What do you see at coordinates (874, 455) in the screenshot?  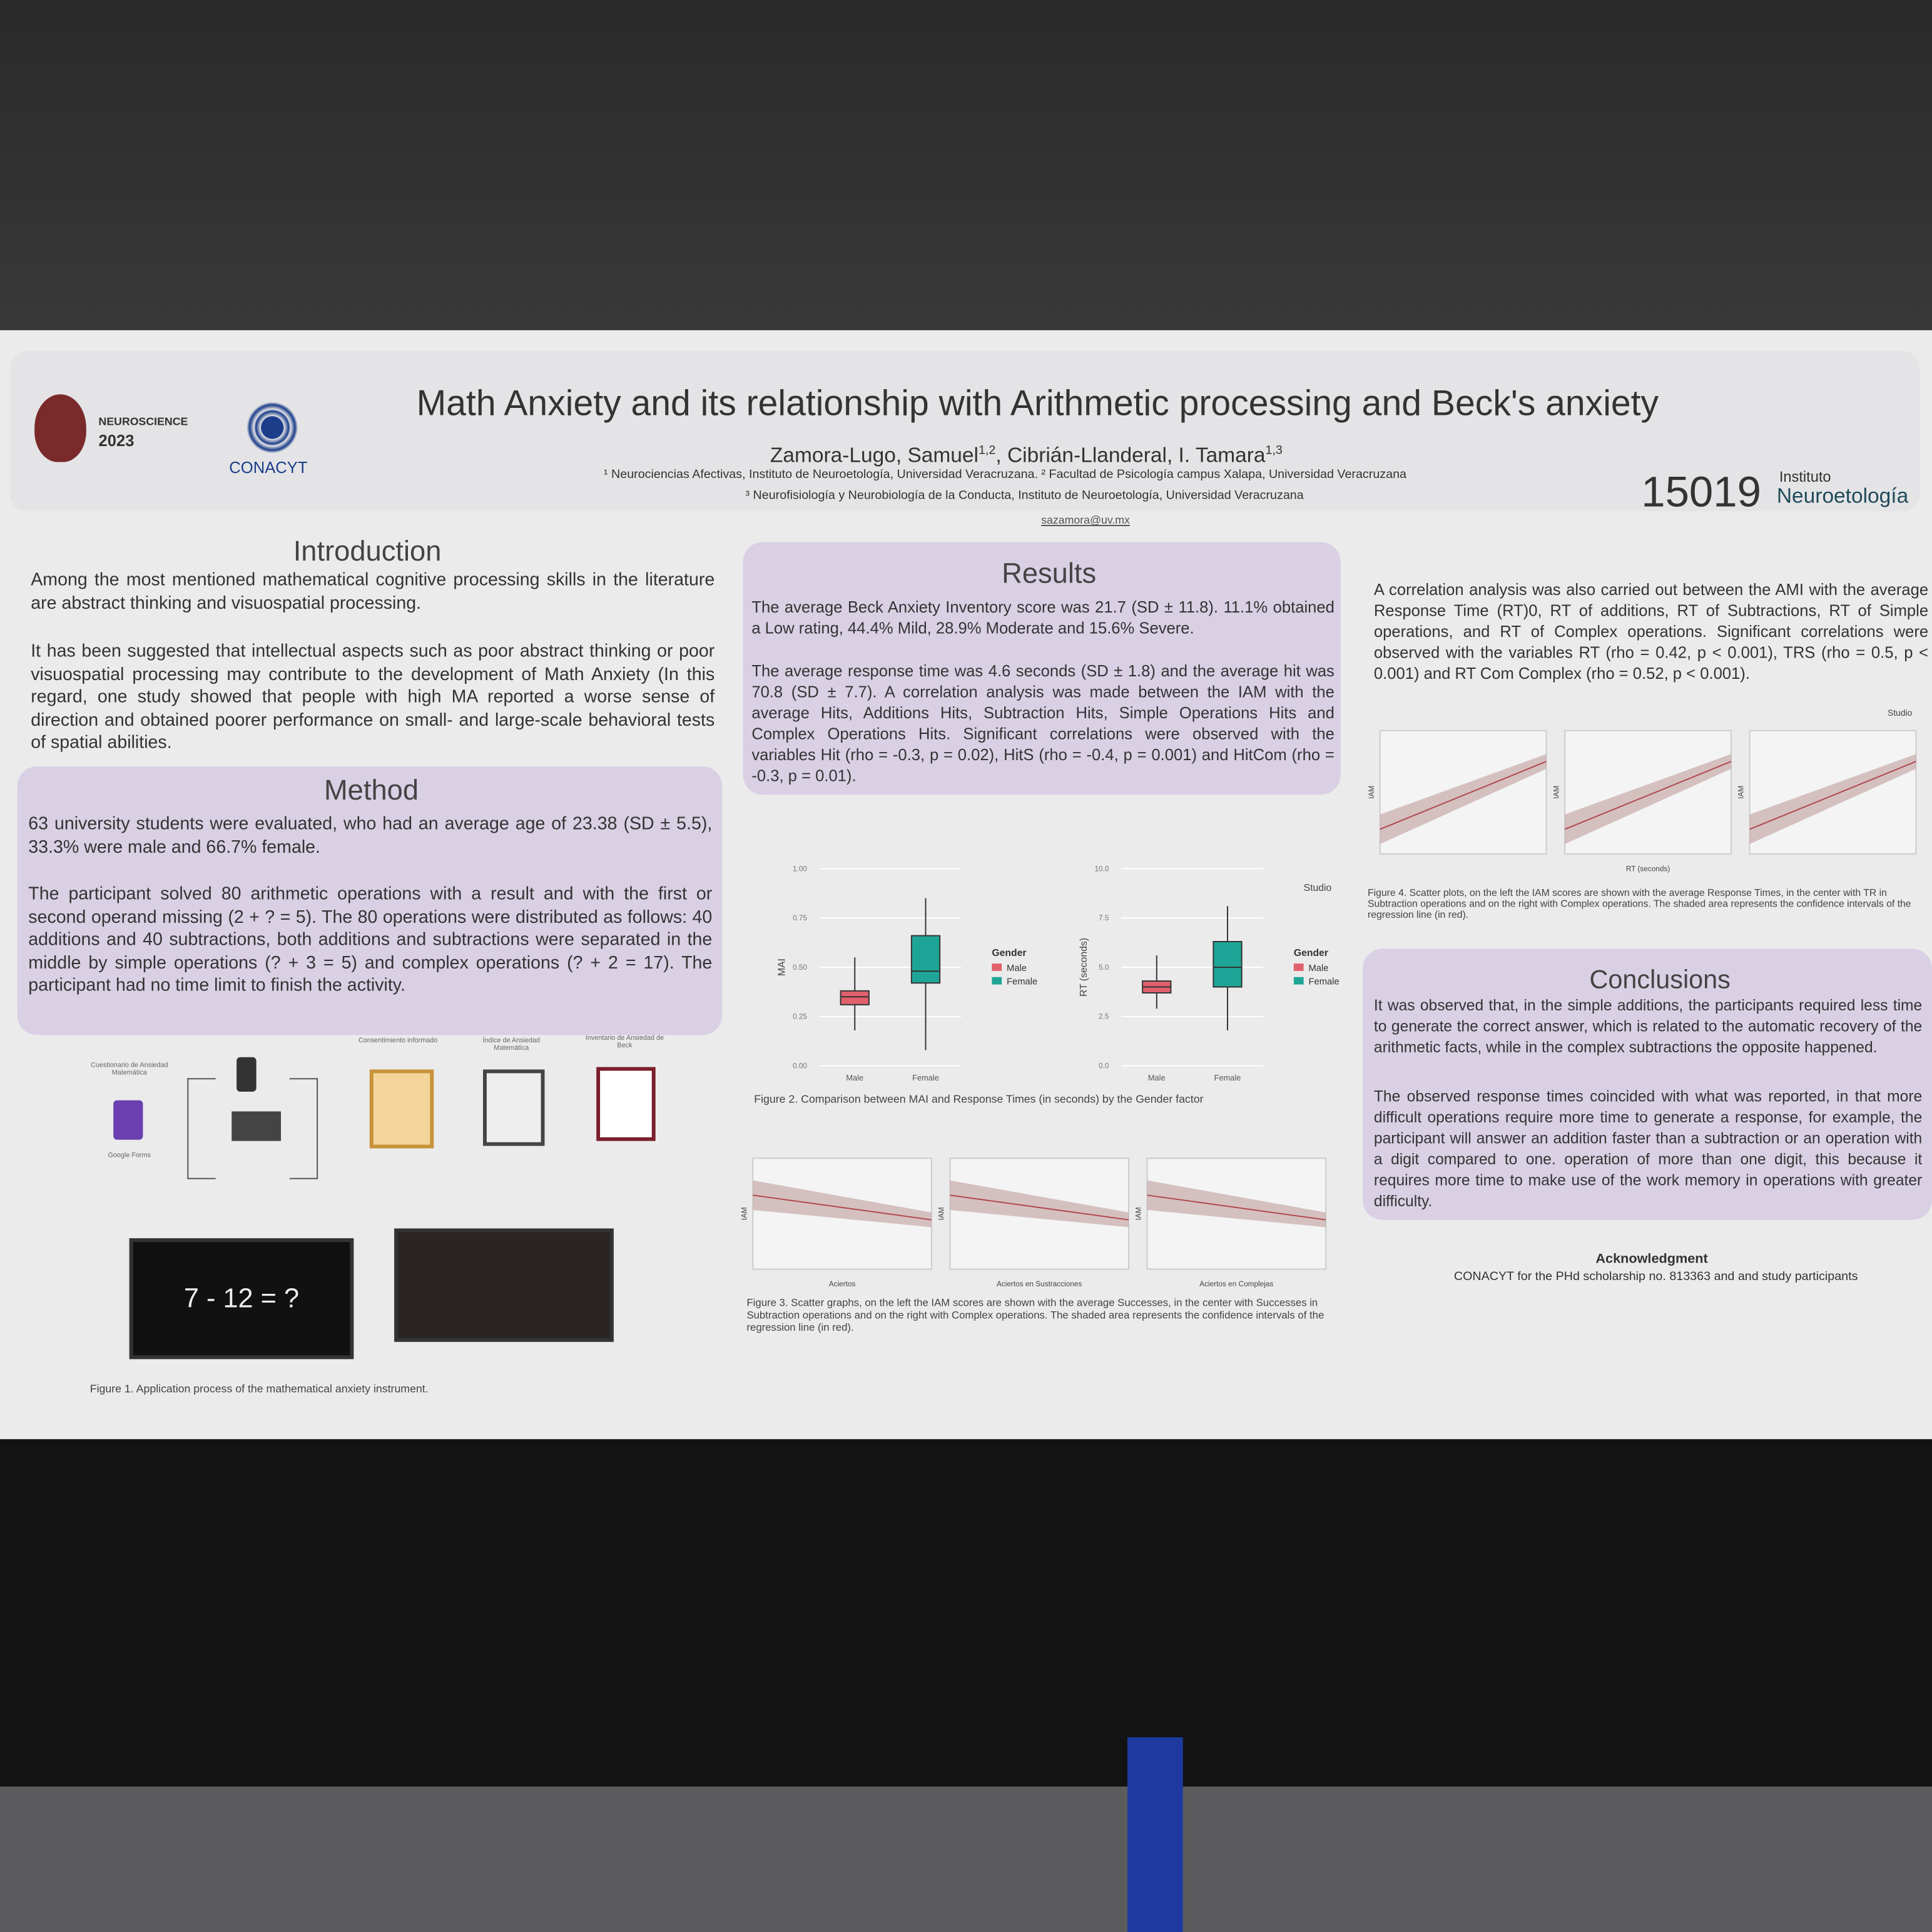 I see `author: Zamora-Lugo, Samuel` at bounding box center [874, 455].